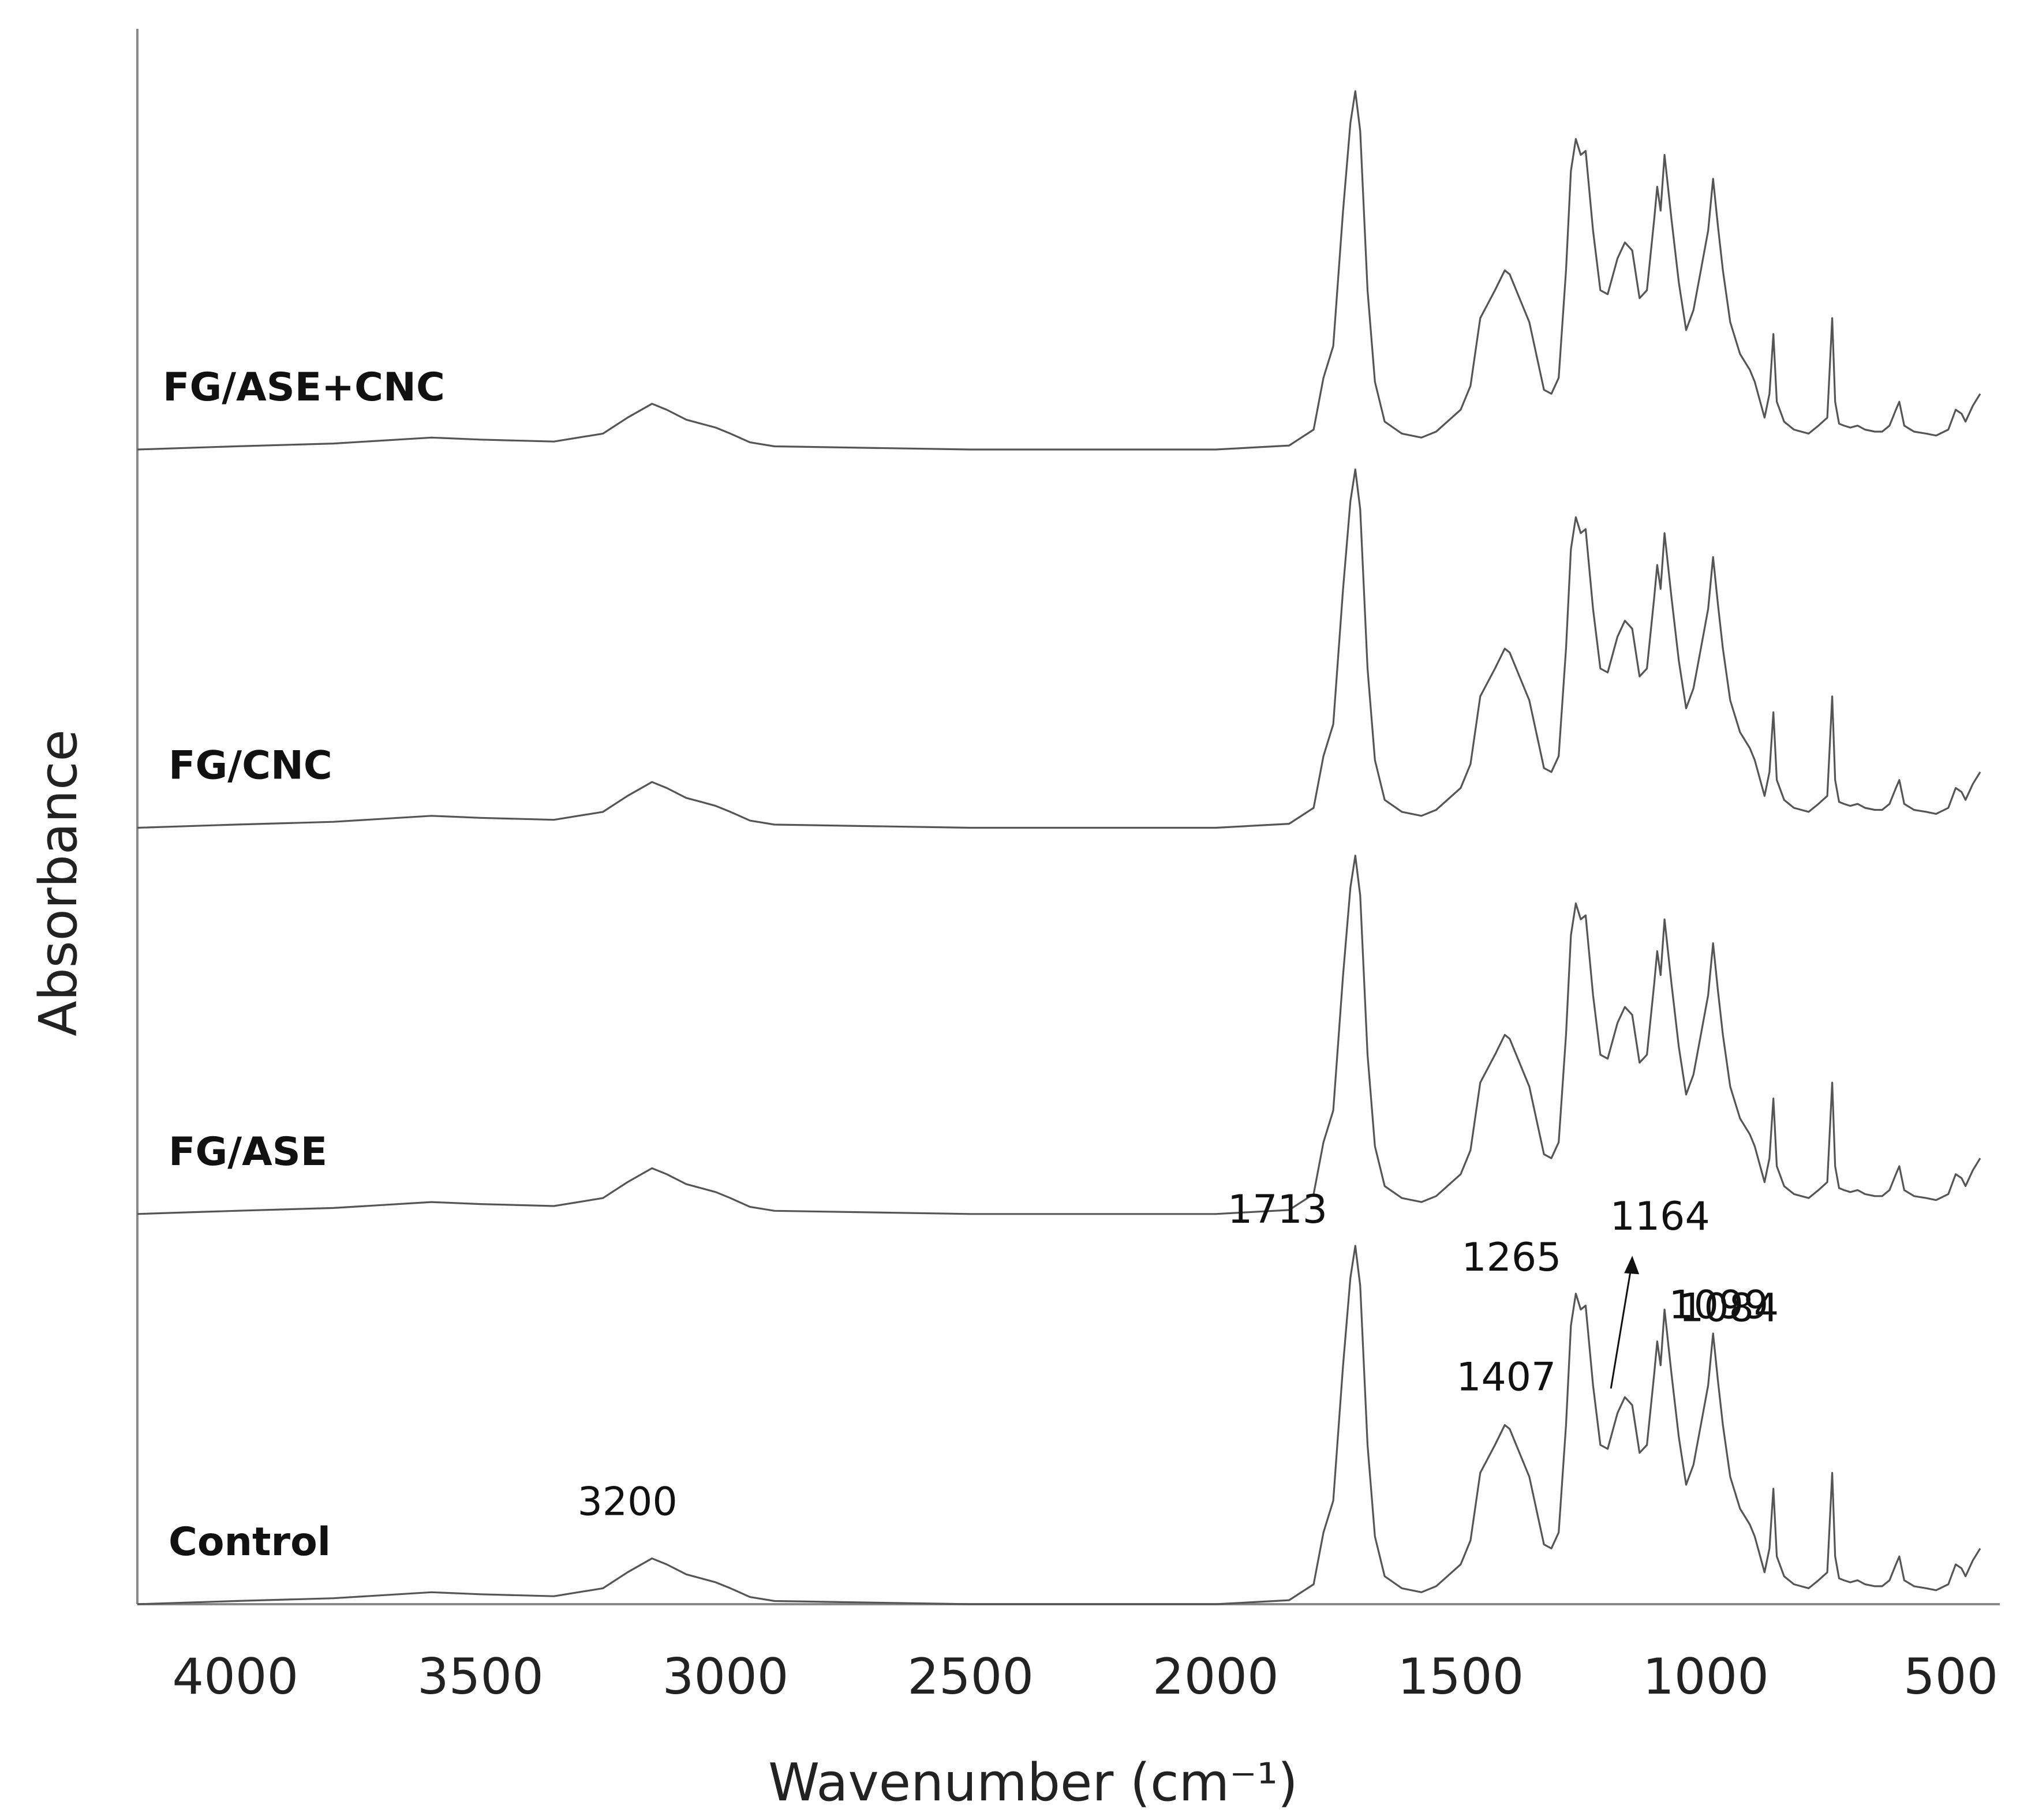 The image size is (2020, 1820). I want to click on x-tick-label-3500: 3500, so click(480, 1677).